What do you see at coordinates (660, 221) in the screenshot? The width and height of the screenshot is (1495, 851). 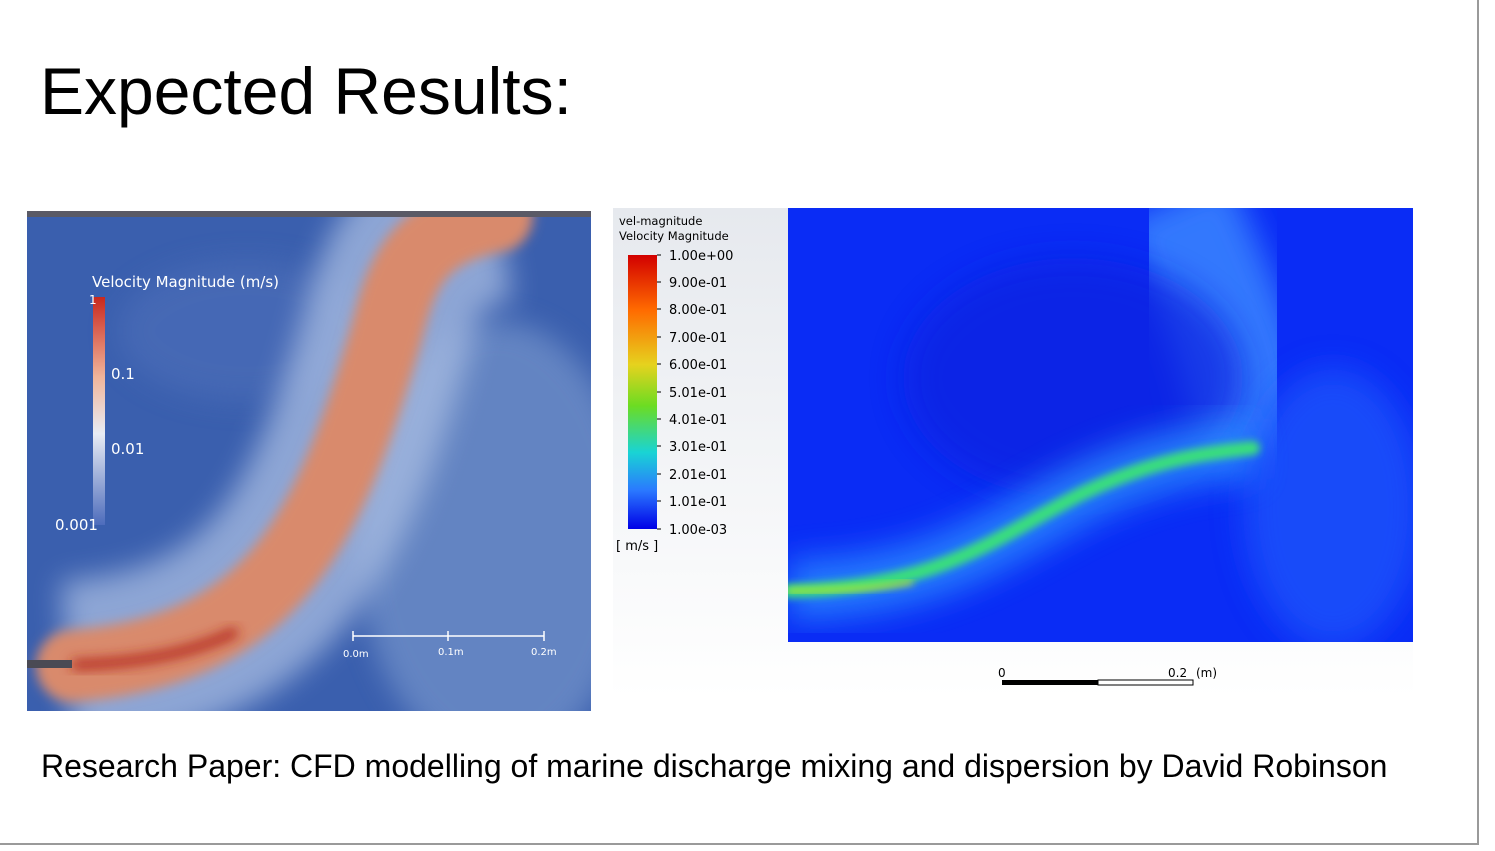 I see `right-legend-title-1: vel-magnitude` at bounding box center [660, 221].